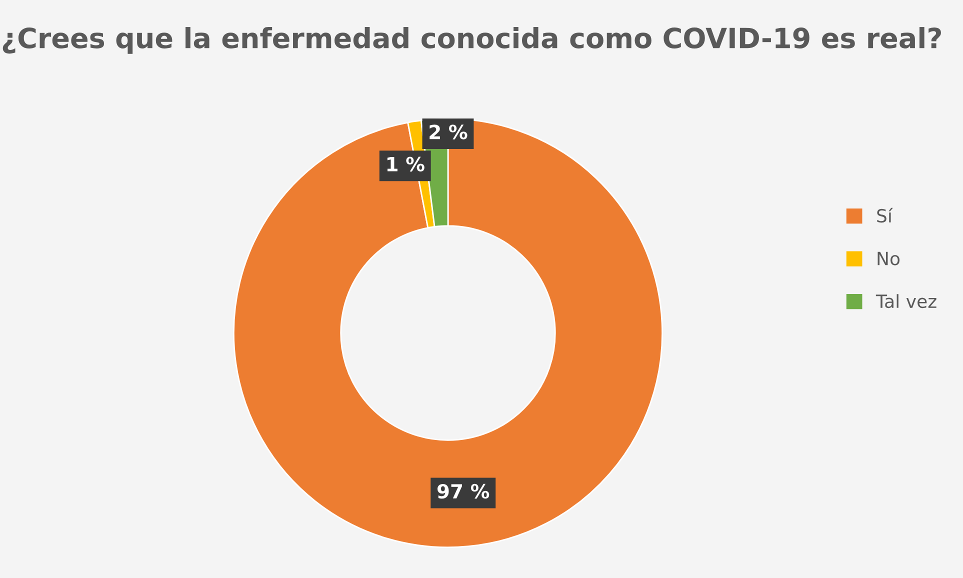  What do you see at coordinates (463, 491) in the screenshot?
I see `data-label: 97 %` at bounding box center [463, 491].